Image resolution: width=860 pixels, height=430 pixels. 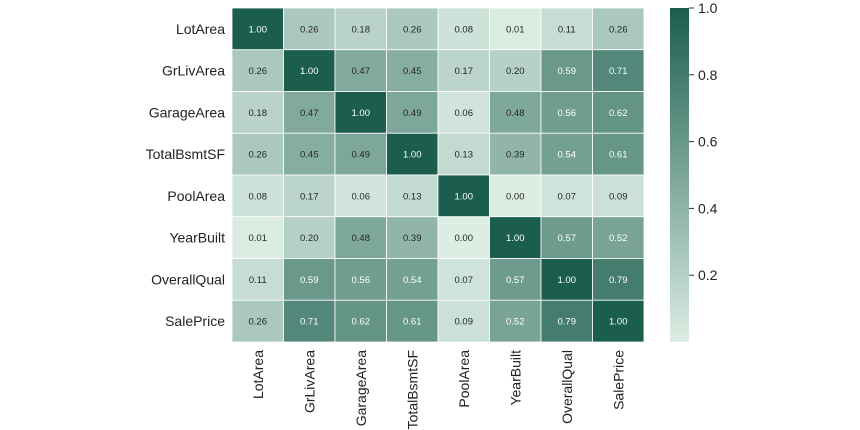 I want to click on cell-value-label: 0.18, so click(x=258, y=113).